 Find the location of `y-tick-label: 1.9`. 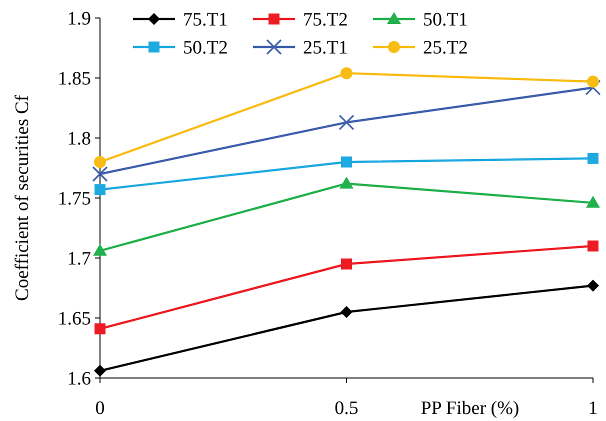

y-tick-label: 1.9 is located at coordinates (79, 19).